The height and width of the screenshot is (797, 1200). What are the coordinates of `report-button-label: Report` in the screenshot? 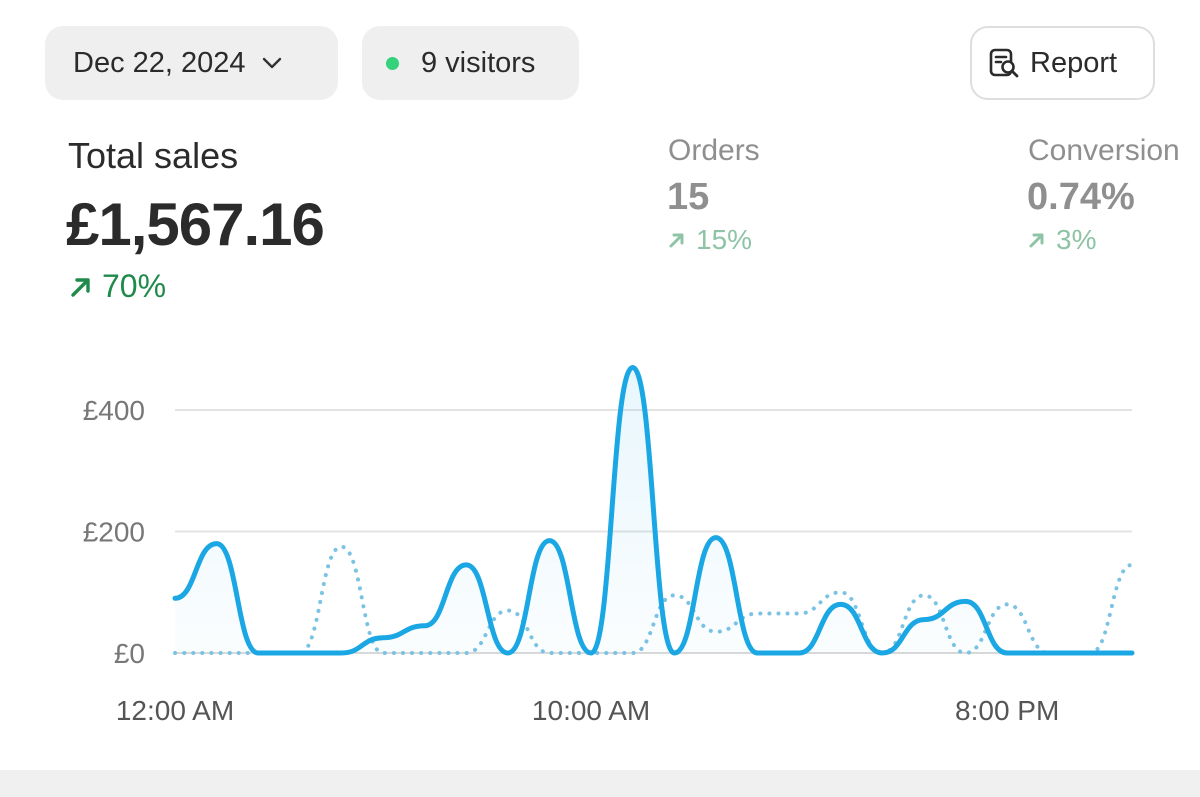 It's located at (1074, 62).